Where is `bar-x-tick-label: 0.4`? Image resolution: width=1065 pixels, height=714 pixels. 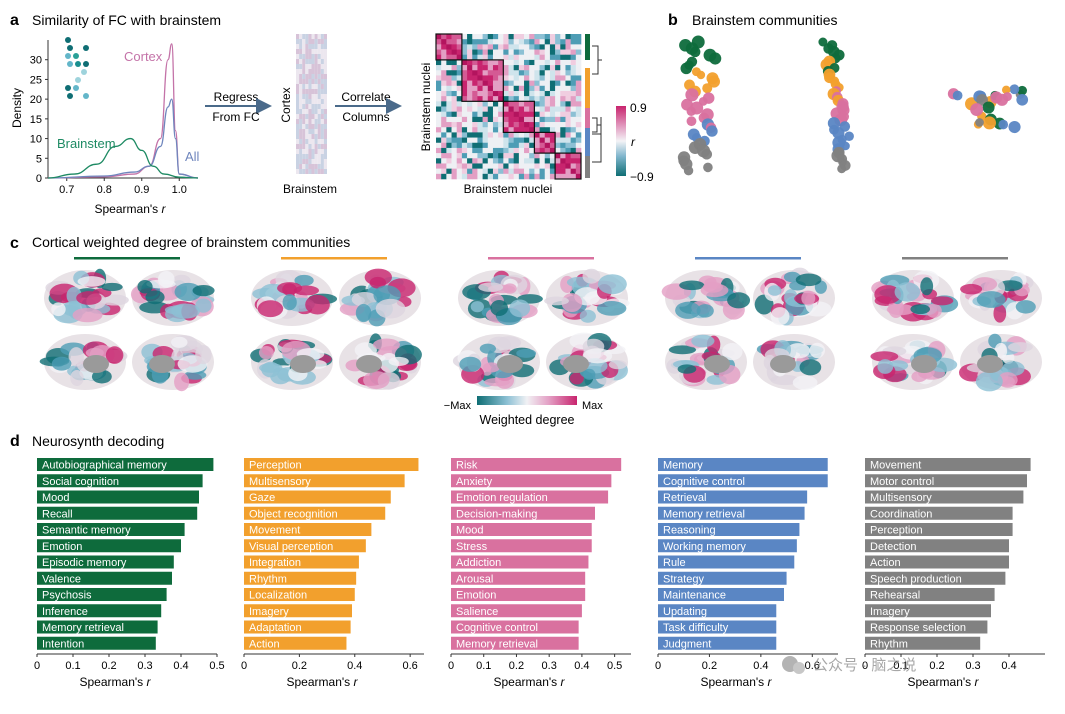 bar-x-tick-label: 0.4 is located at coordinates (581, 666).